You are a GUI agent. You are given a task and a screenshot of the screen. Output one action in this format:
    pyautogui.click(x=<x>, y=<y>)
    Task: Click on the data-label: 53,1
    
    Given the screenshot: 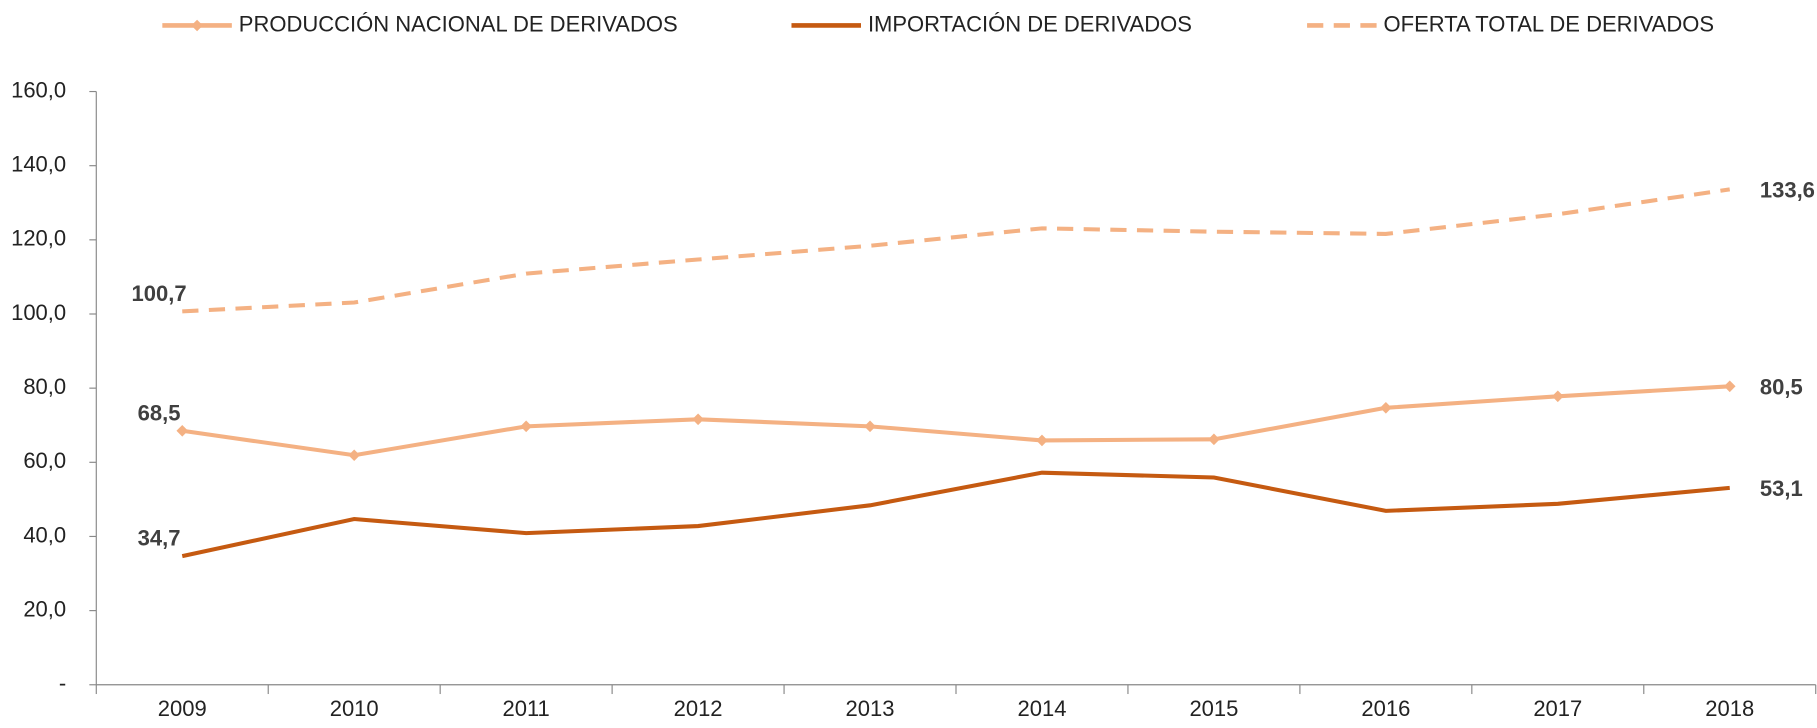 What is the action you would take?
    pyautogui.click(x=1781, y=488)
    